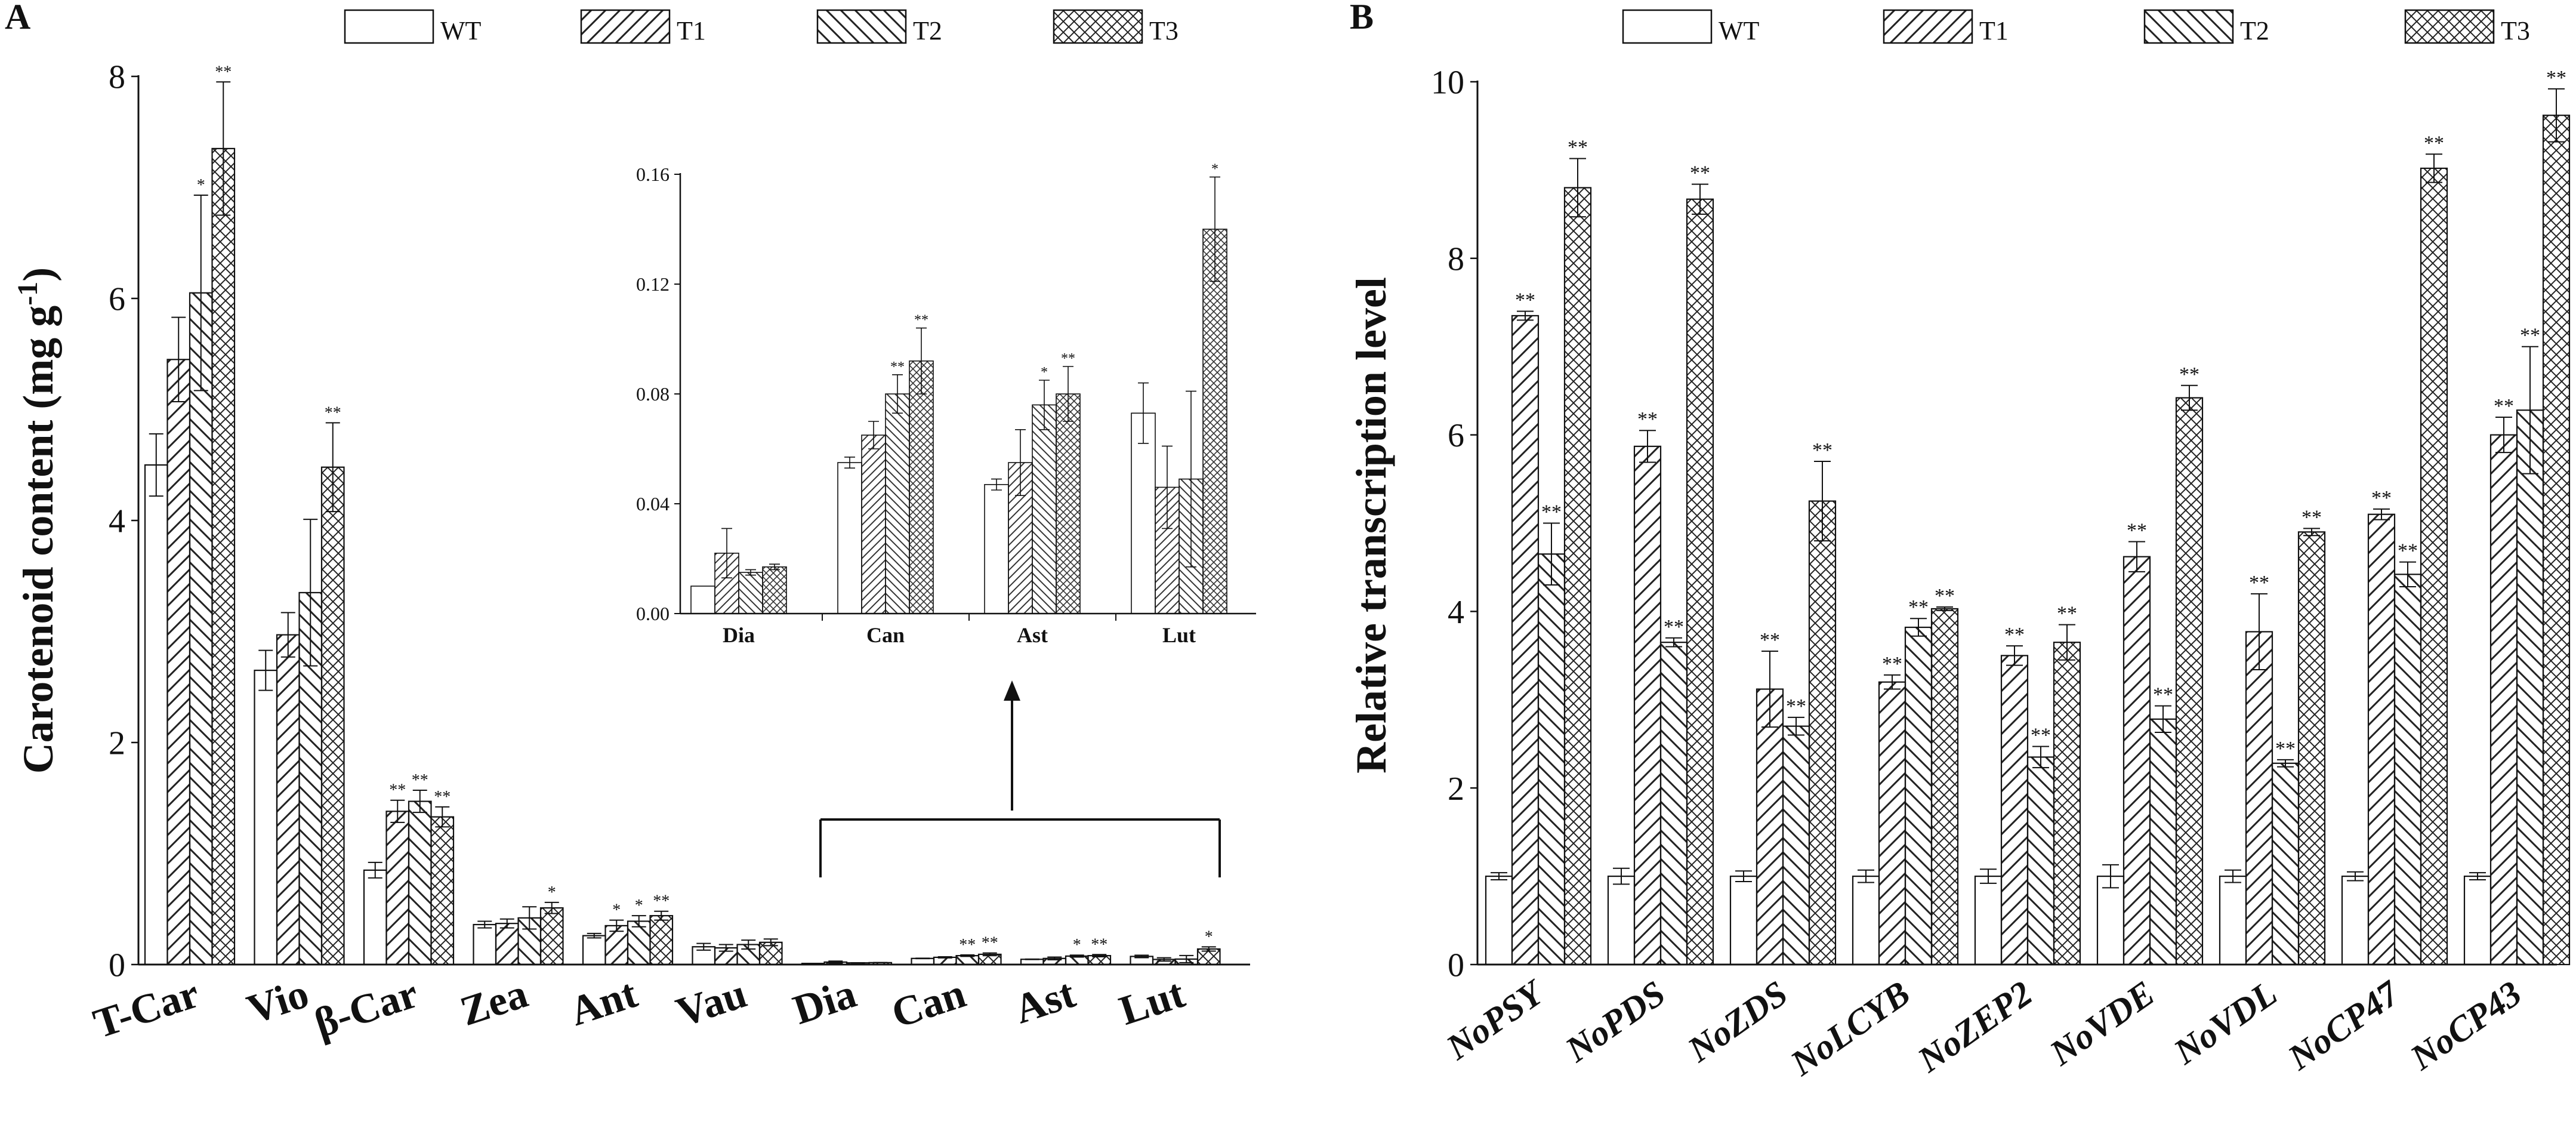 Image resolution: width=2576 pixels, height=1143 pixels. I want to click on inset-y-tick-label: 0.12, so click(653, 284).